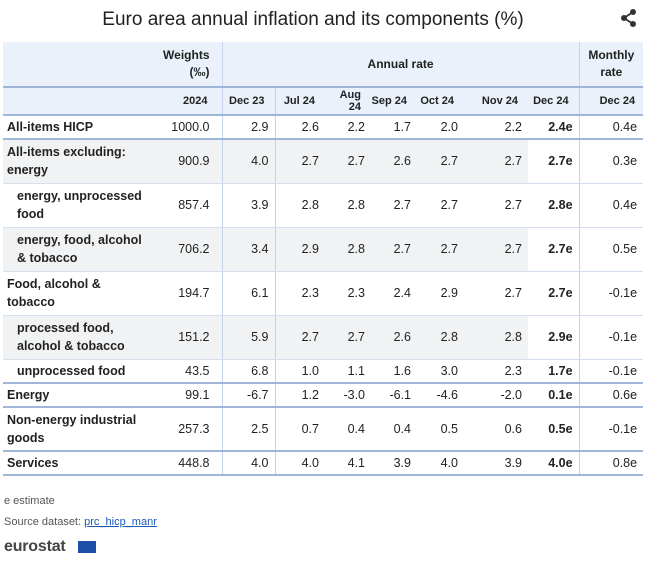 This screenshot has width=650, height=563. What do you see at coordinates (77, 429) in the screenshot?
I see `row-label: Non-energy industrial goods` at bounding box center [77, 429].